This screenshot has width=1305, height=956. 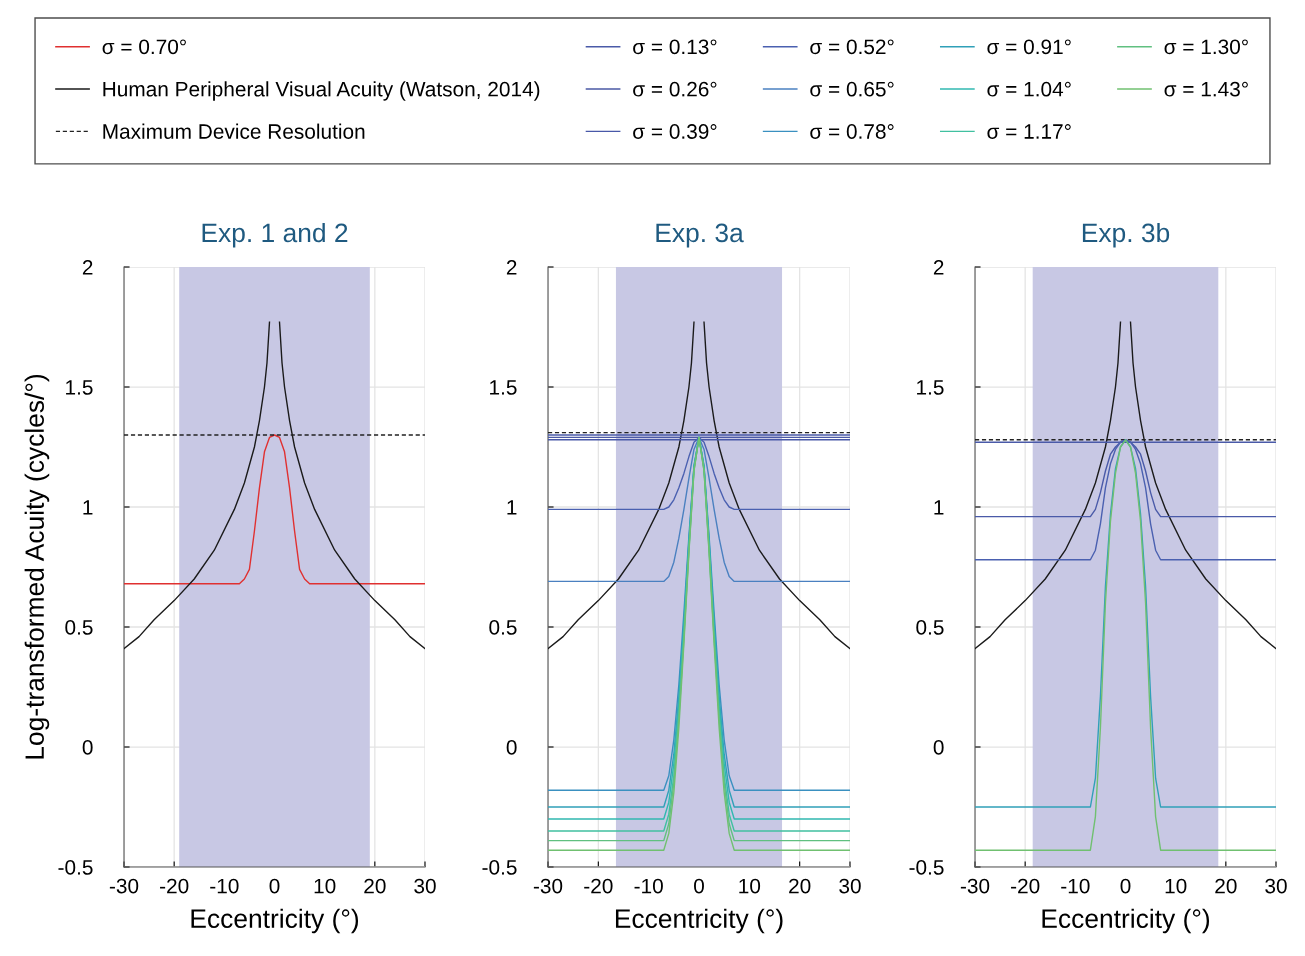 What do you see at coordinates (1206, 47) in the screenshot?
I see `legend-label: σ = 1.30°` at bounding box center [1206, 47].